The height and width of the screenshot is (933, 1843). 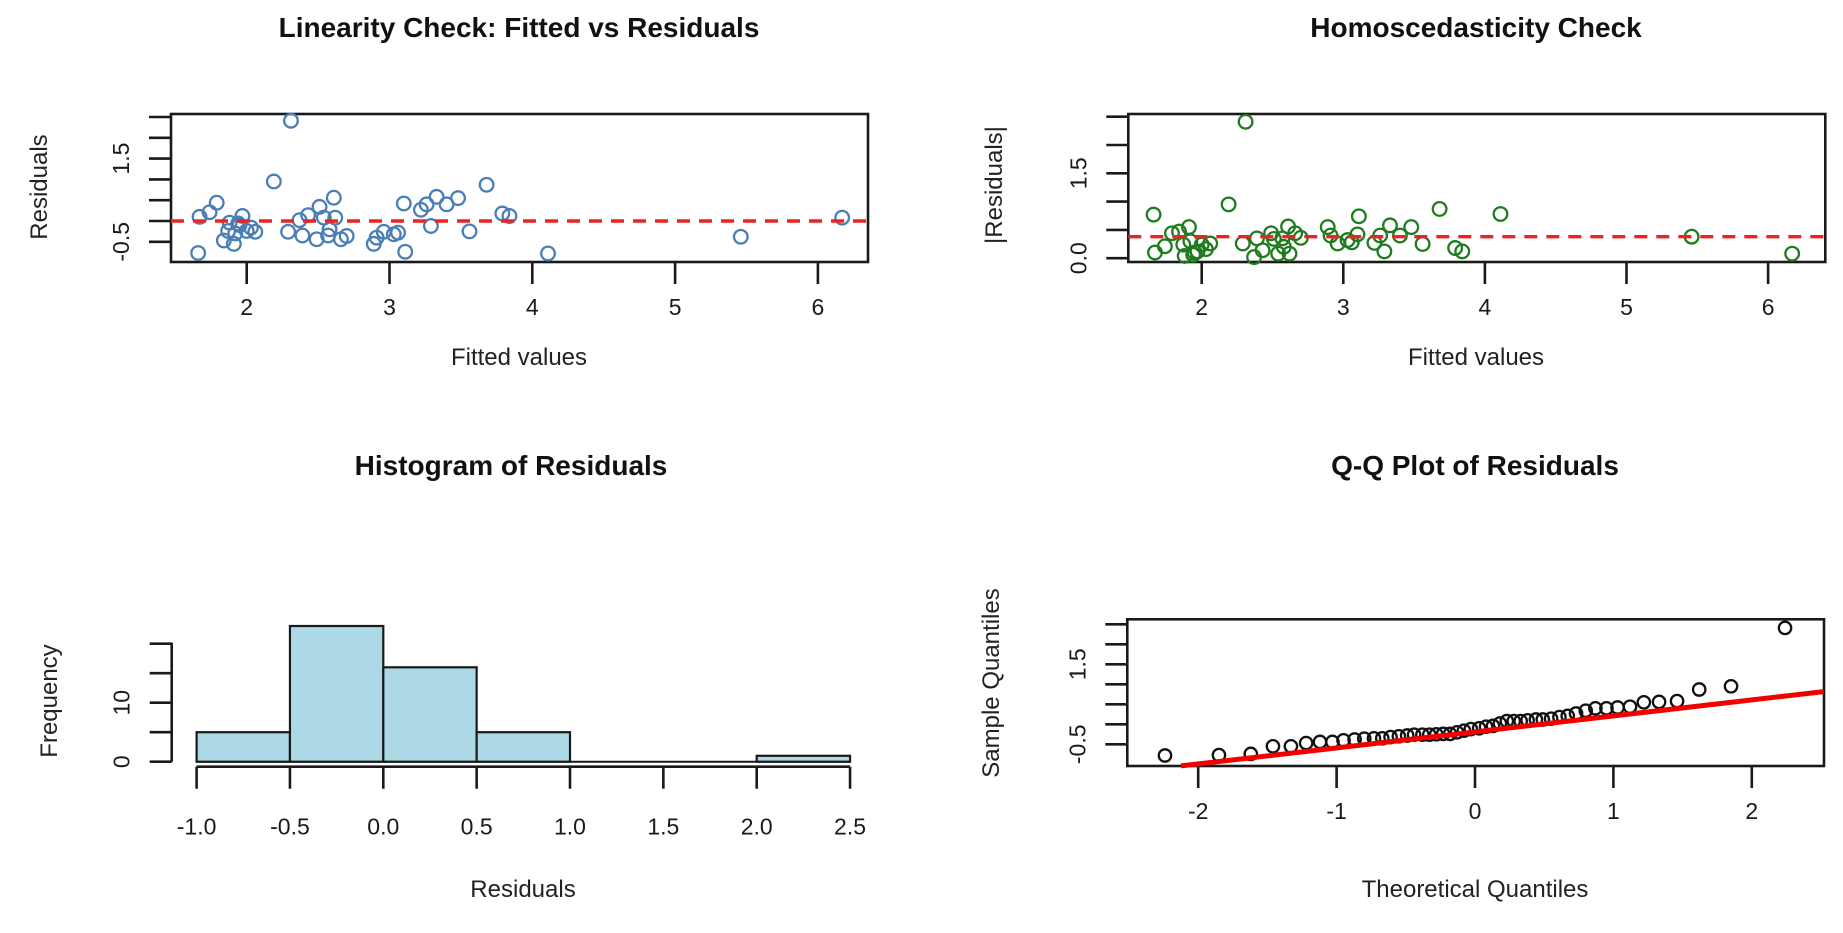 What do you see at coordinates (511, 465) in the screenshot?
I see `histogram-plot-title: Histogram of Residuals` at bounding box center [511, 465].